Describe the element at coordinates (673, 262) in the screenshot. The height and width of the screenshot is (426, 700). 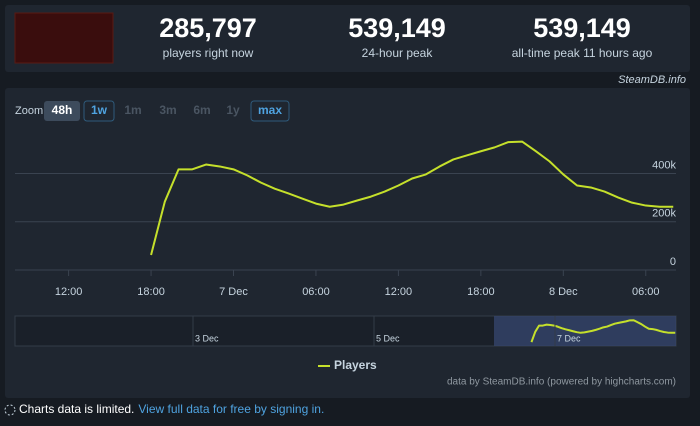
I see `y-tick-label: 0` at that location.